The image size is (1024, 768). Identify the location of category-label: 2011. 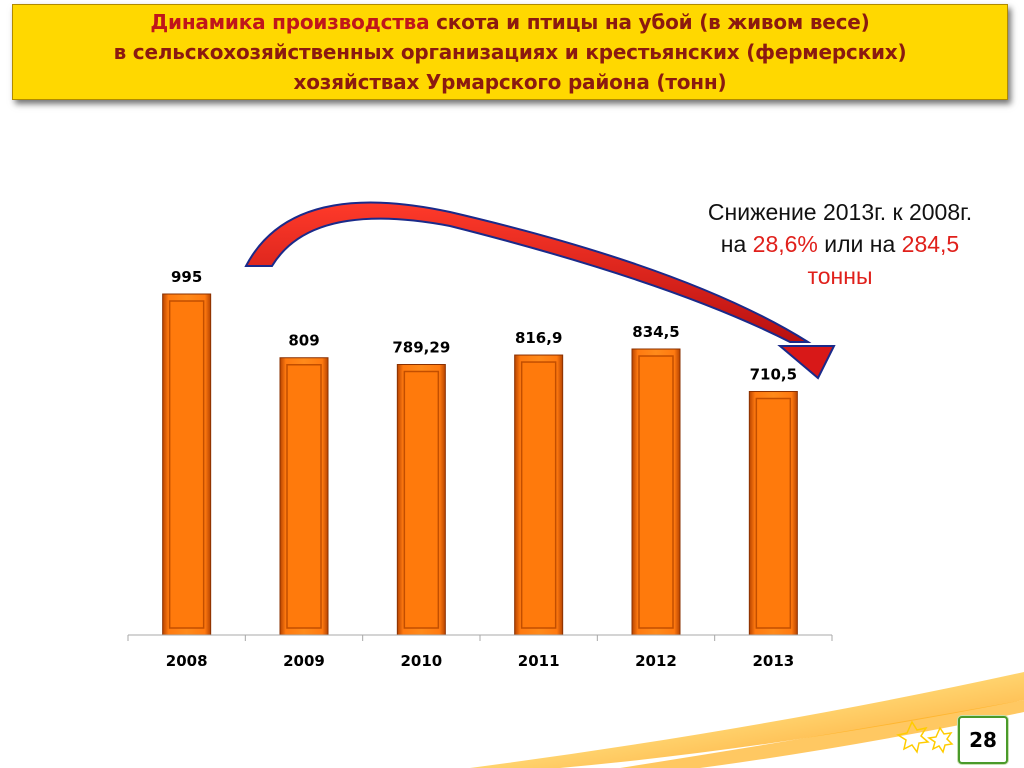
(539, 661).